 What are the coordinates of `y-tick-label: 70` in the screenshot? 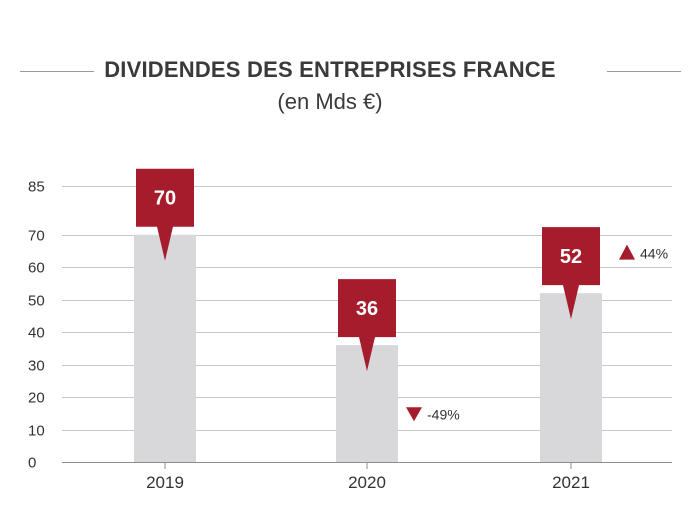 It's located at (36, 236).